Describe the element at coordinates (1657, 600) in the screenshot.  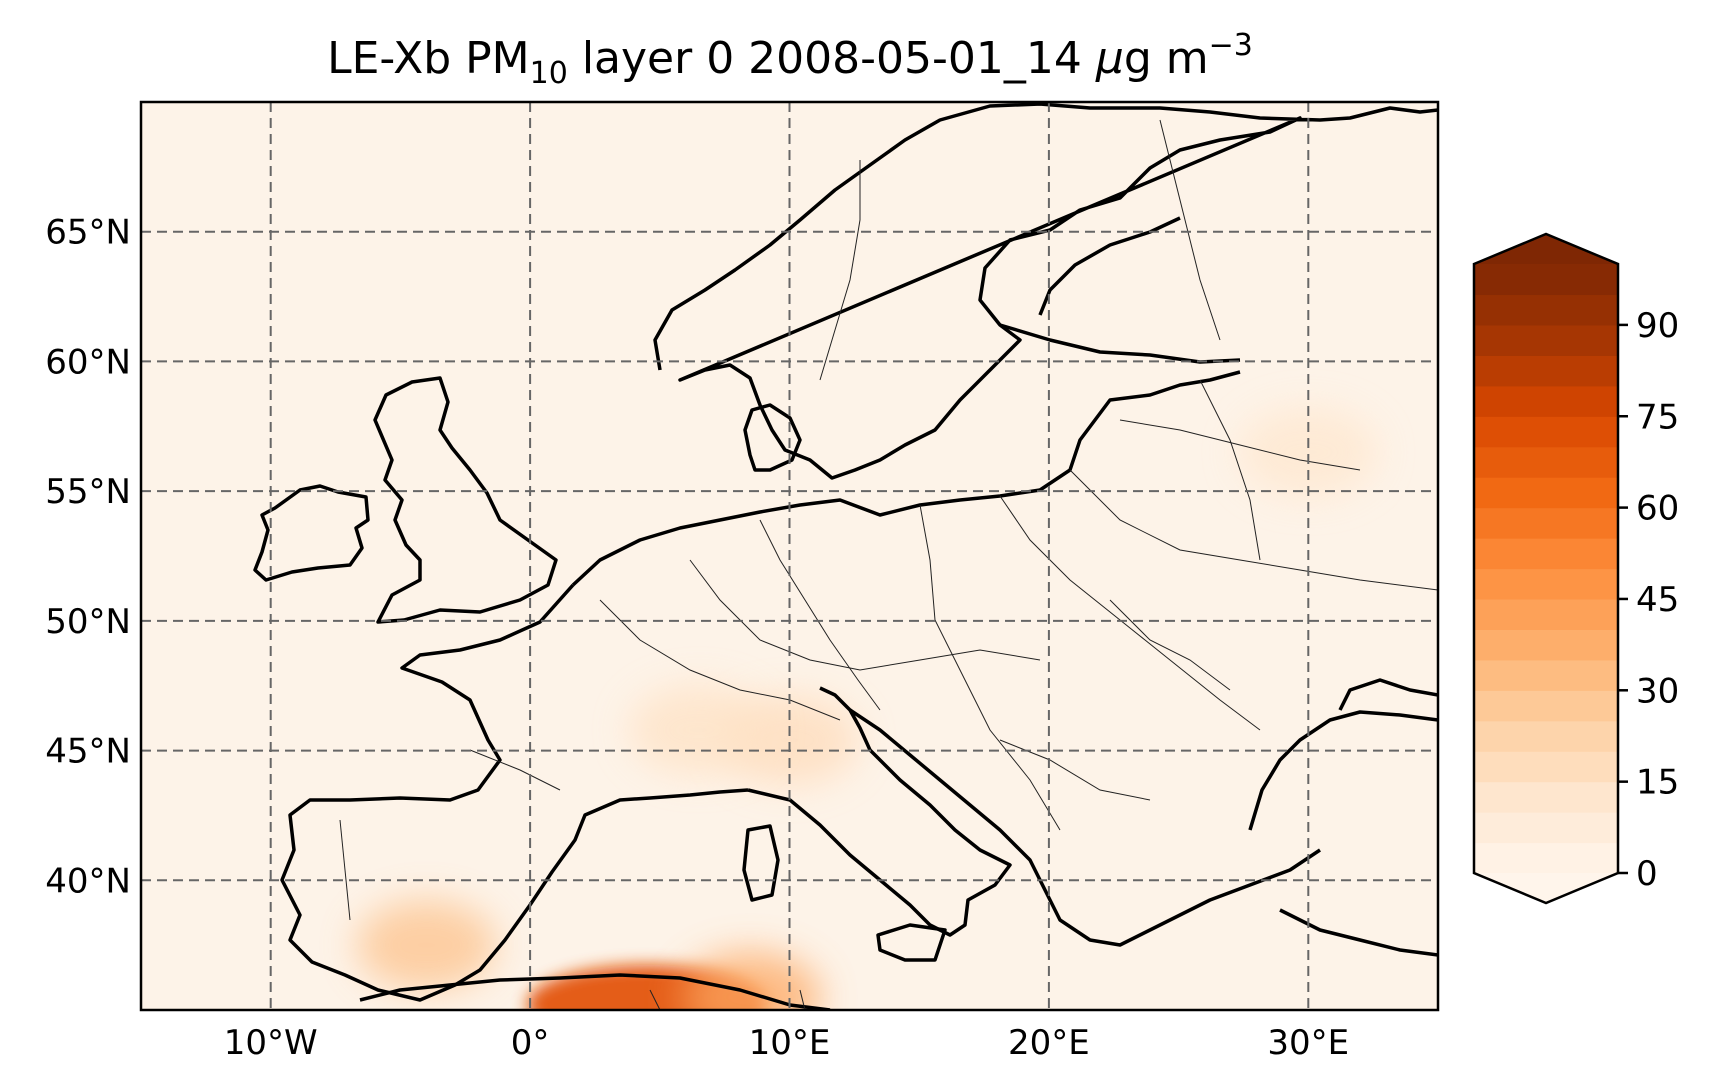
I see `colorbar-tick-label: 45` at that location.